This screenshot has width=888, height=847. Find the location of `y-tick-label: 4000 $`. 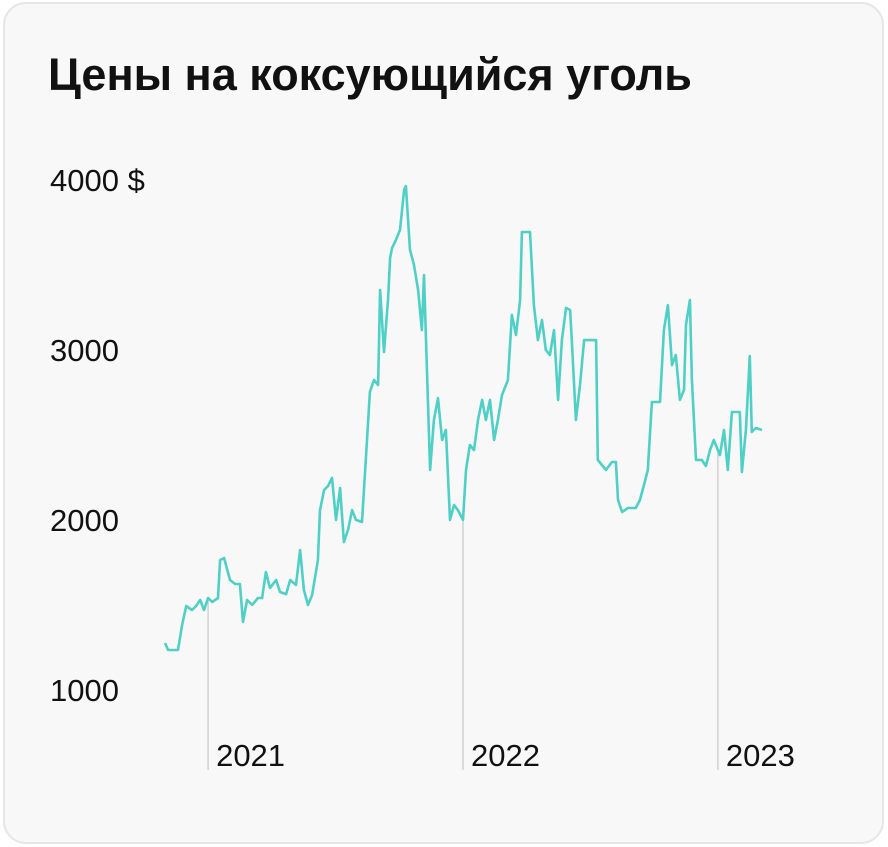

y-tick-label: 4000 $ is located at coordinates (97, 180).